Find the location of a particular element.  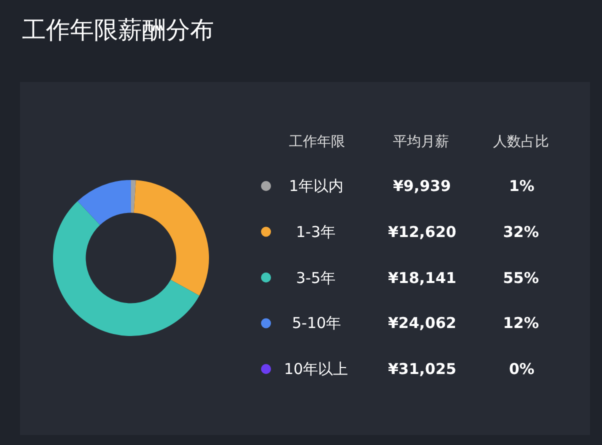

data-label: 12% is located at coordinates (521, 323).